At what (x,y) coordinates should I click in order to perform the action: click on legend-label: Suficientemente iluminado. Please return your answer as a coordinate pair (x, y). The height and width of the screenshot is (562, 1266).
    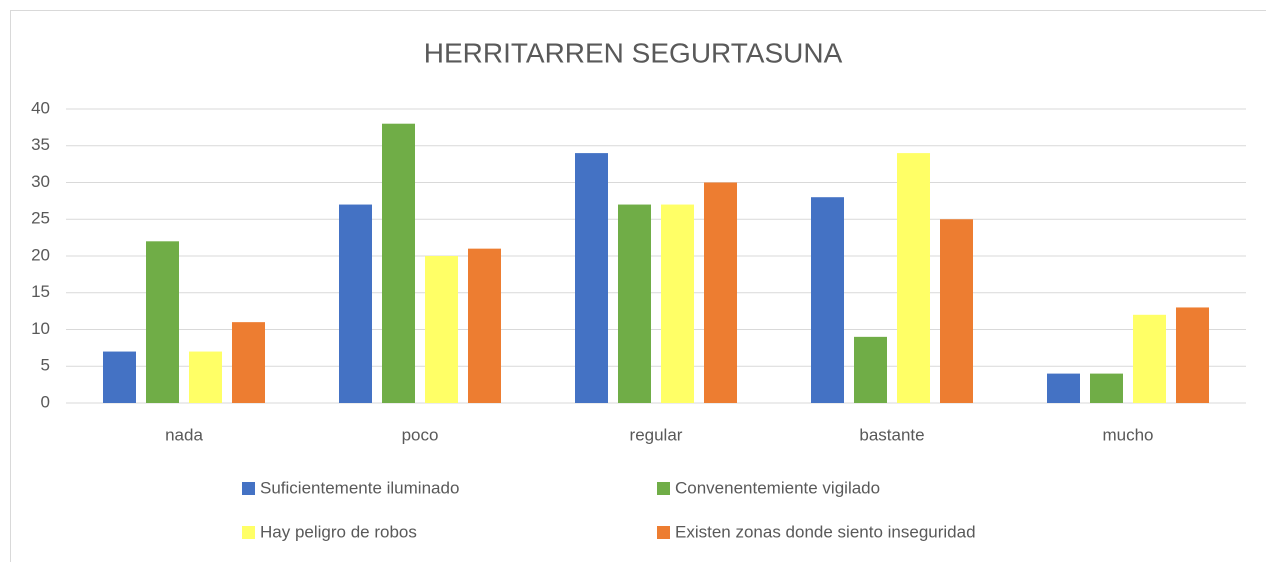
    Looking at the image, I should click on (359, 487).